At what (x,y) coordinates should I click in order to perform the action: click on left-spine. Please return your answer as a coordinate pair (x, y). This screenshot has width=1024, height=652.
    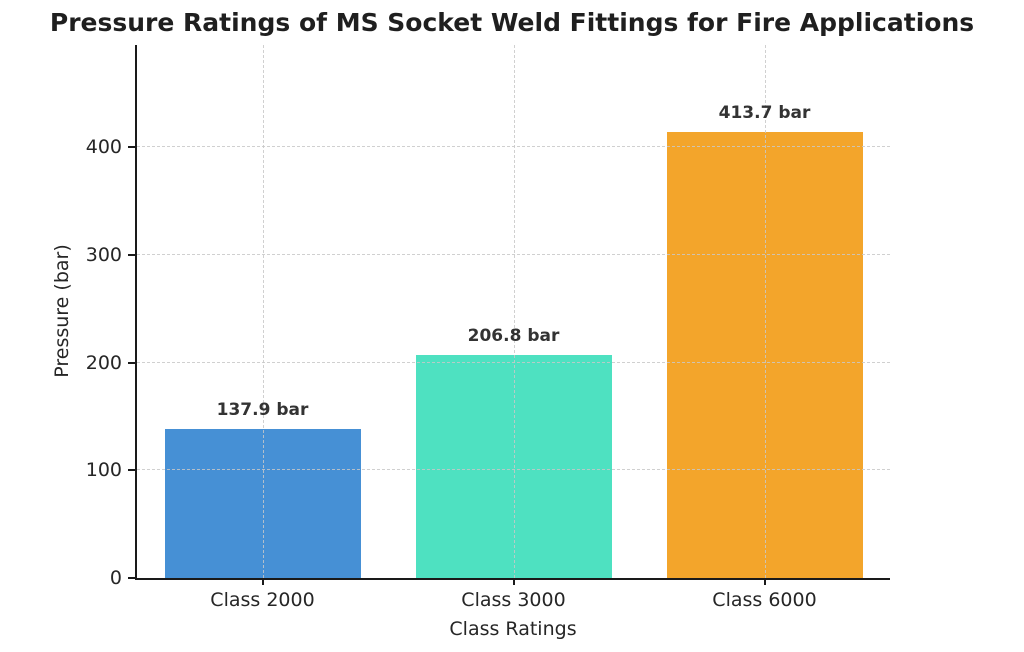
    Looking at the image, I should click on (136, 311).